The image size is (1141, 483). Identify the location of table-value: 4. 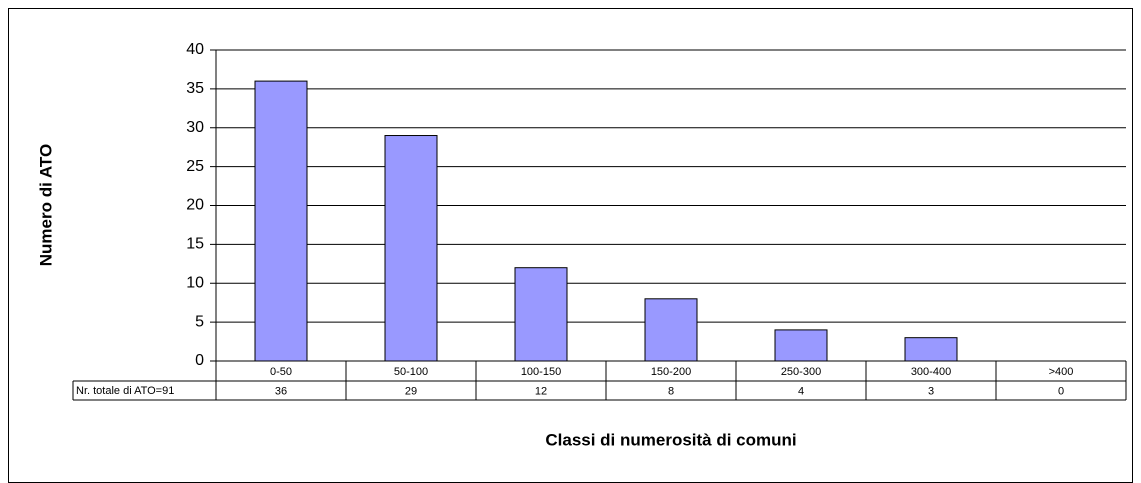
(801, 391).